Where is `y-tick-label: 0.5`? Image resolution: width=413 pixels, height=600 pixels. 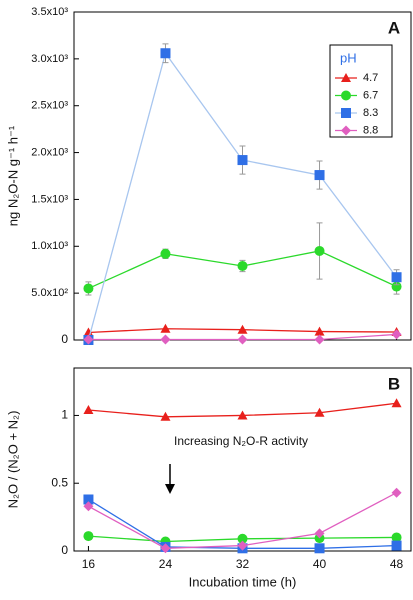 y-tick-label: 0.5 is located at coordinates (59, 482).